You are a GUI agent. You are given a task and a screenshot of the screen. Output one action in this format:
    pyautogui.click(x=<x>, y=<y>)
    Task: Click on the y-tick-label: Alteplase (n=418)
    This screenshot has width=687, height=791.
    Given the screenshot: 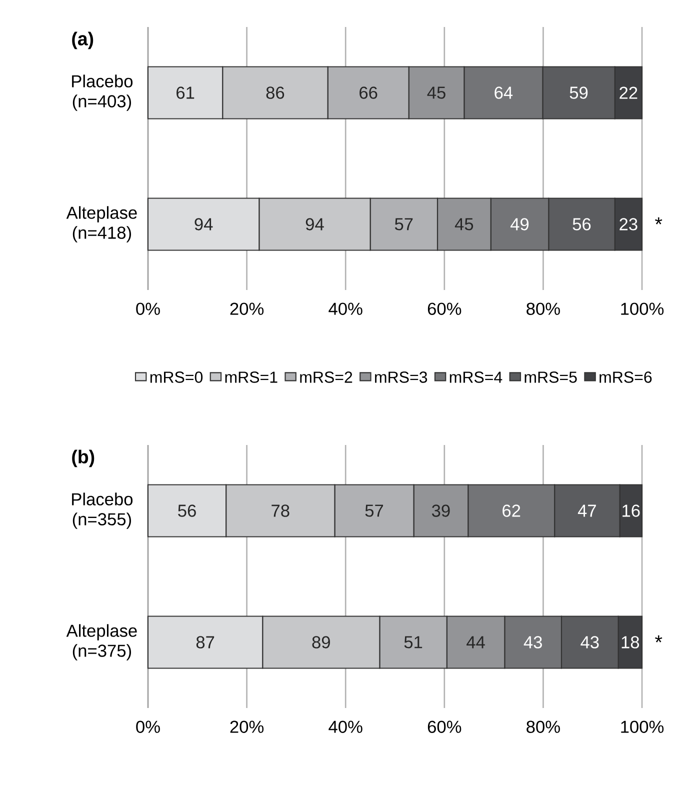 What is the action you would take?
    pyautogui.click(x=101, y=224)
    